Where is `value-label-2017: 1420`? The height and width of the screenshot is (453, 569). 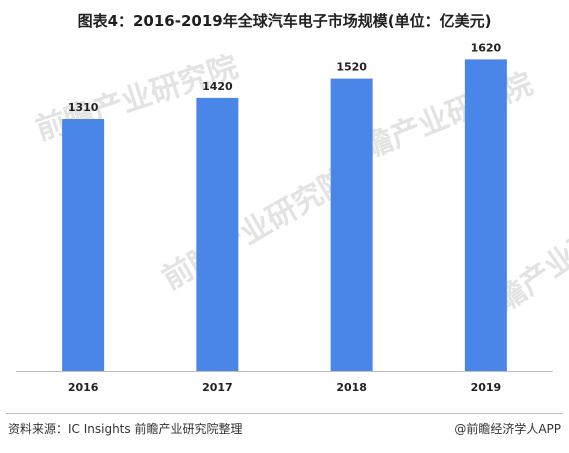 value-label-2017: 1420 is located at coordinates (217, 86).